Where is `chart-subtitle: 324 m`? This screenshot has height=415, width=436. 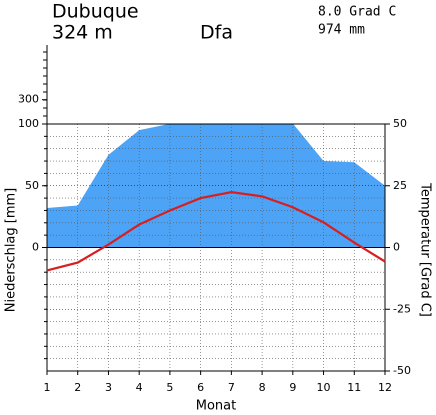 chart-subtitle: 324 m is located at coordinates (82, 33).